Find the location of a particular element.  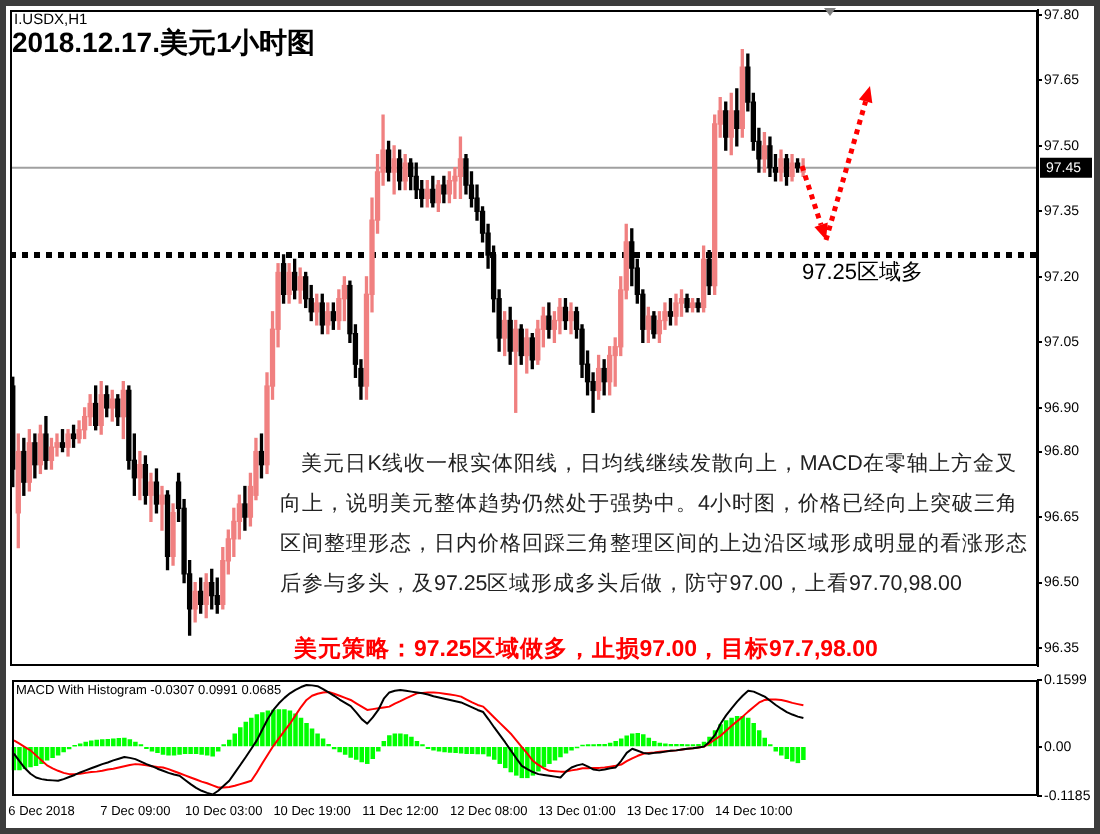

annotation: 美元日K线收一根实体阳线，日均线继续发散向上，MACD在零轴上方金叉向上，说明美元整体趋势仍然处于强势中。4小时图，价格已经向上突破三角区间整理形态，日内价格回踩三角整理区间的上边沿区域形成明显的看涨形态后参与多头，及97.25区域形成多头后做，防守97.00，上看97.70,98.00 is located at coordinates (655, 525).